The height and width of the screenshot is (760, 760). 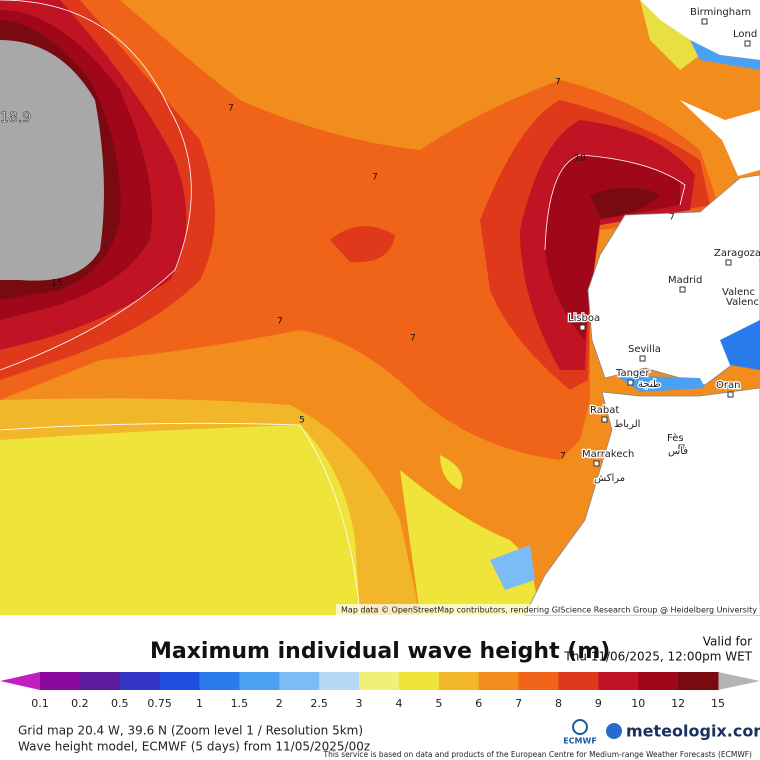 I want to click on brand: meteologix.com, so click(x=693, y=731).